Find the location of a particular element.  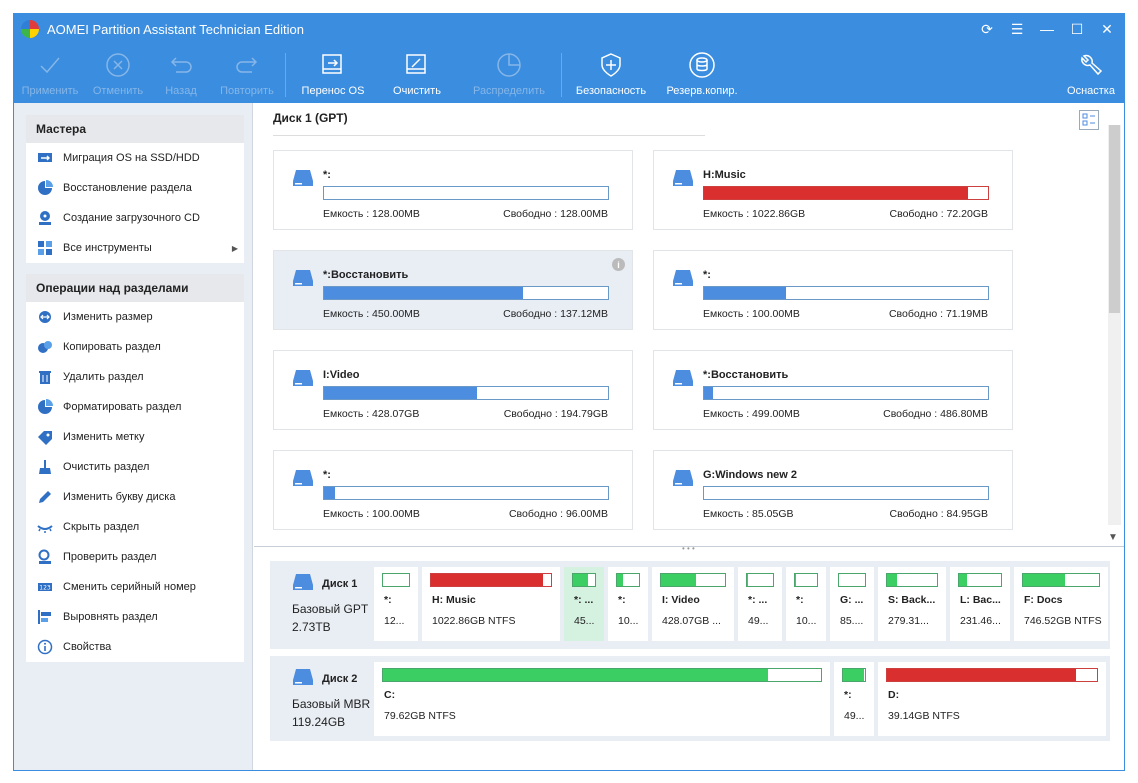

sidebar-item-recovery: Восстановление раздела is located at coordinates (135, 188).